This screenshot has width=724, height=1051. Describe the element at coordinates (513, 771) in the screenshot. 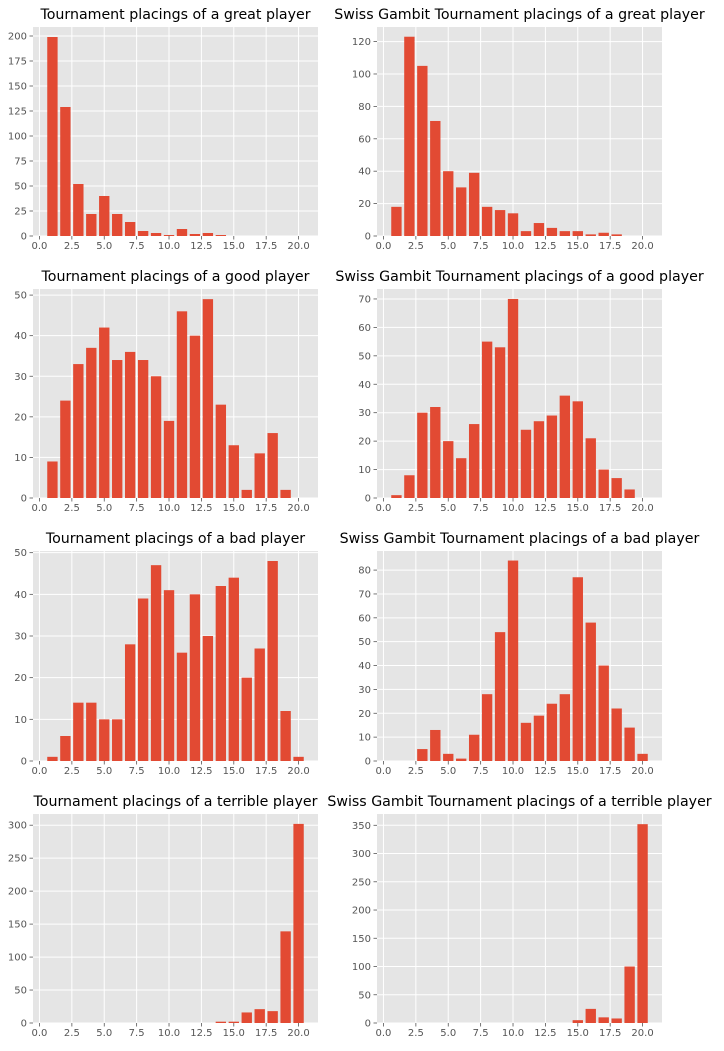

I see `x-tick-label: 10.0` at that location.